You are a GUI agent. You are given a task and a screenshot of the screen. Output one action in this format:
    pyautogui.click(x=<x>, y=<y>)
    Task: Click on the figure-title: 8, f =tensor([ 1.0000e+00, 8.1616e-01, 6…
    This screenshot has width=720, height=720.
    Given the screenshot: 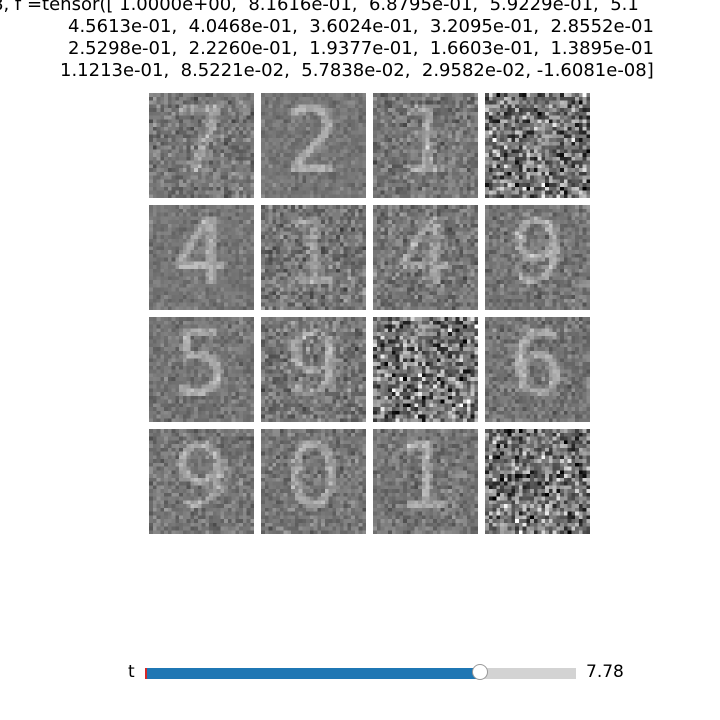 What is the action you would take?
    pyautogui.click(x=360, y=45)
    